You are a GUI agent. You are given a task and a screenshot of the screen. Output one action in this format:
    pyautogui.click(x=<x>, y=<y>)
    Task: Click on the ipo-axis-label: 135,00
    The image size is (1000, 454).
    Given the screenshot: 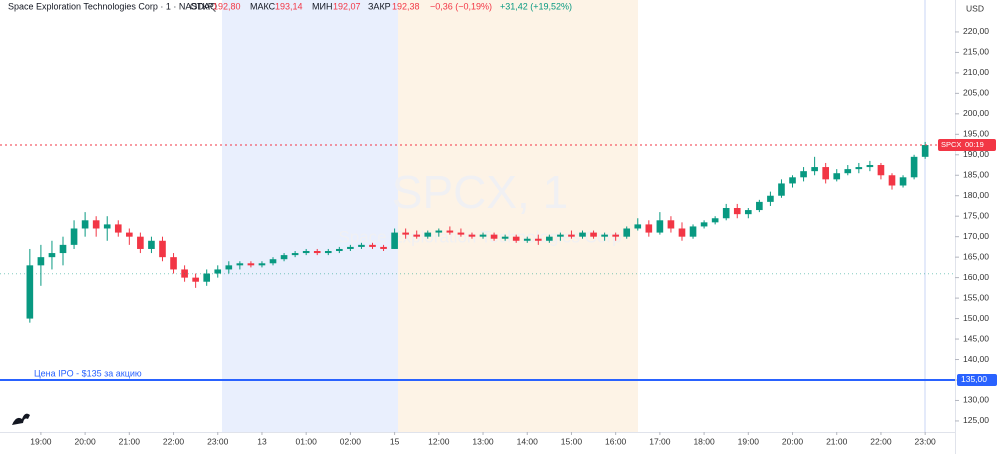 What is the action you would take?
    pyautogui.click(x=974, y=379)
    